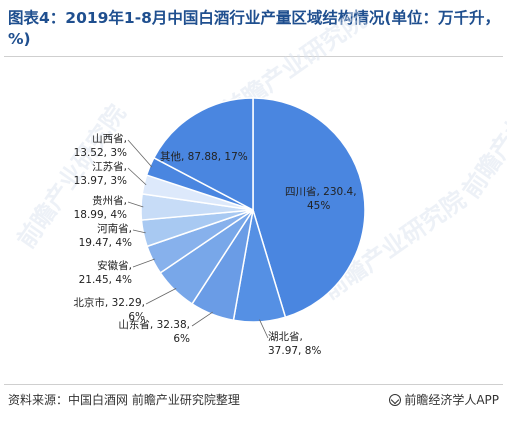  Describe the element at coordinates (154, 331) in the screenshot. I see `slice-label: 山东省, 32.38, 6%` at that location.